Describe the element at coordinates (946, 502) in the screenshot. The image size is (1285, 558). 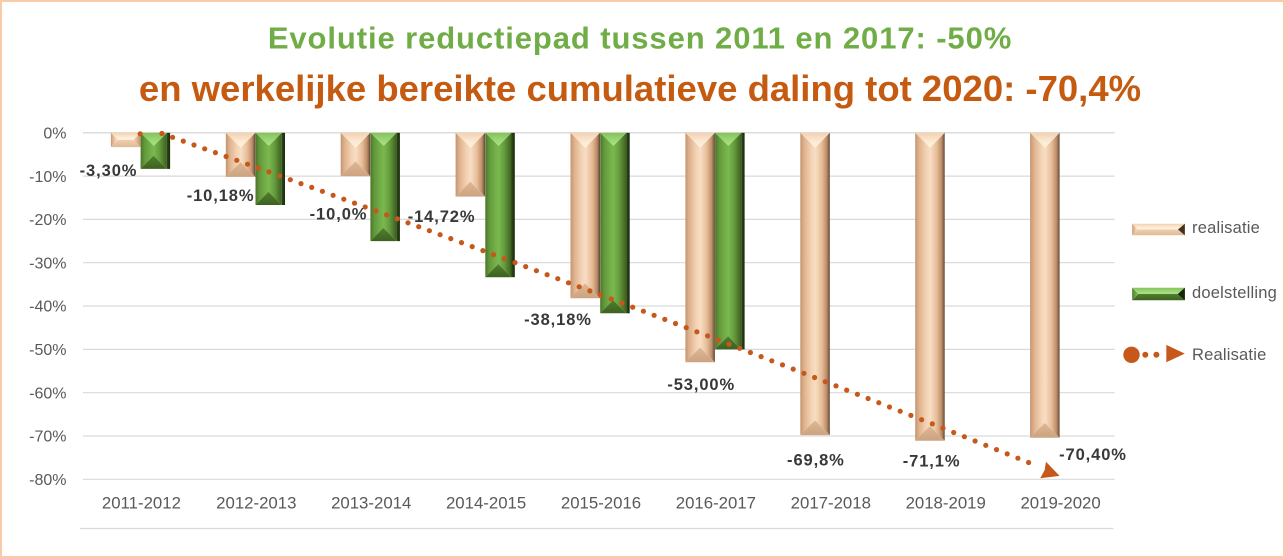
I see `svg-text: 2018-2019` at that location.